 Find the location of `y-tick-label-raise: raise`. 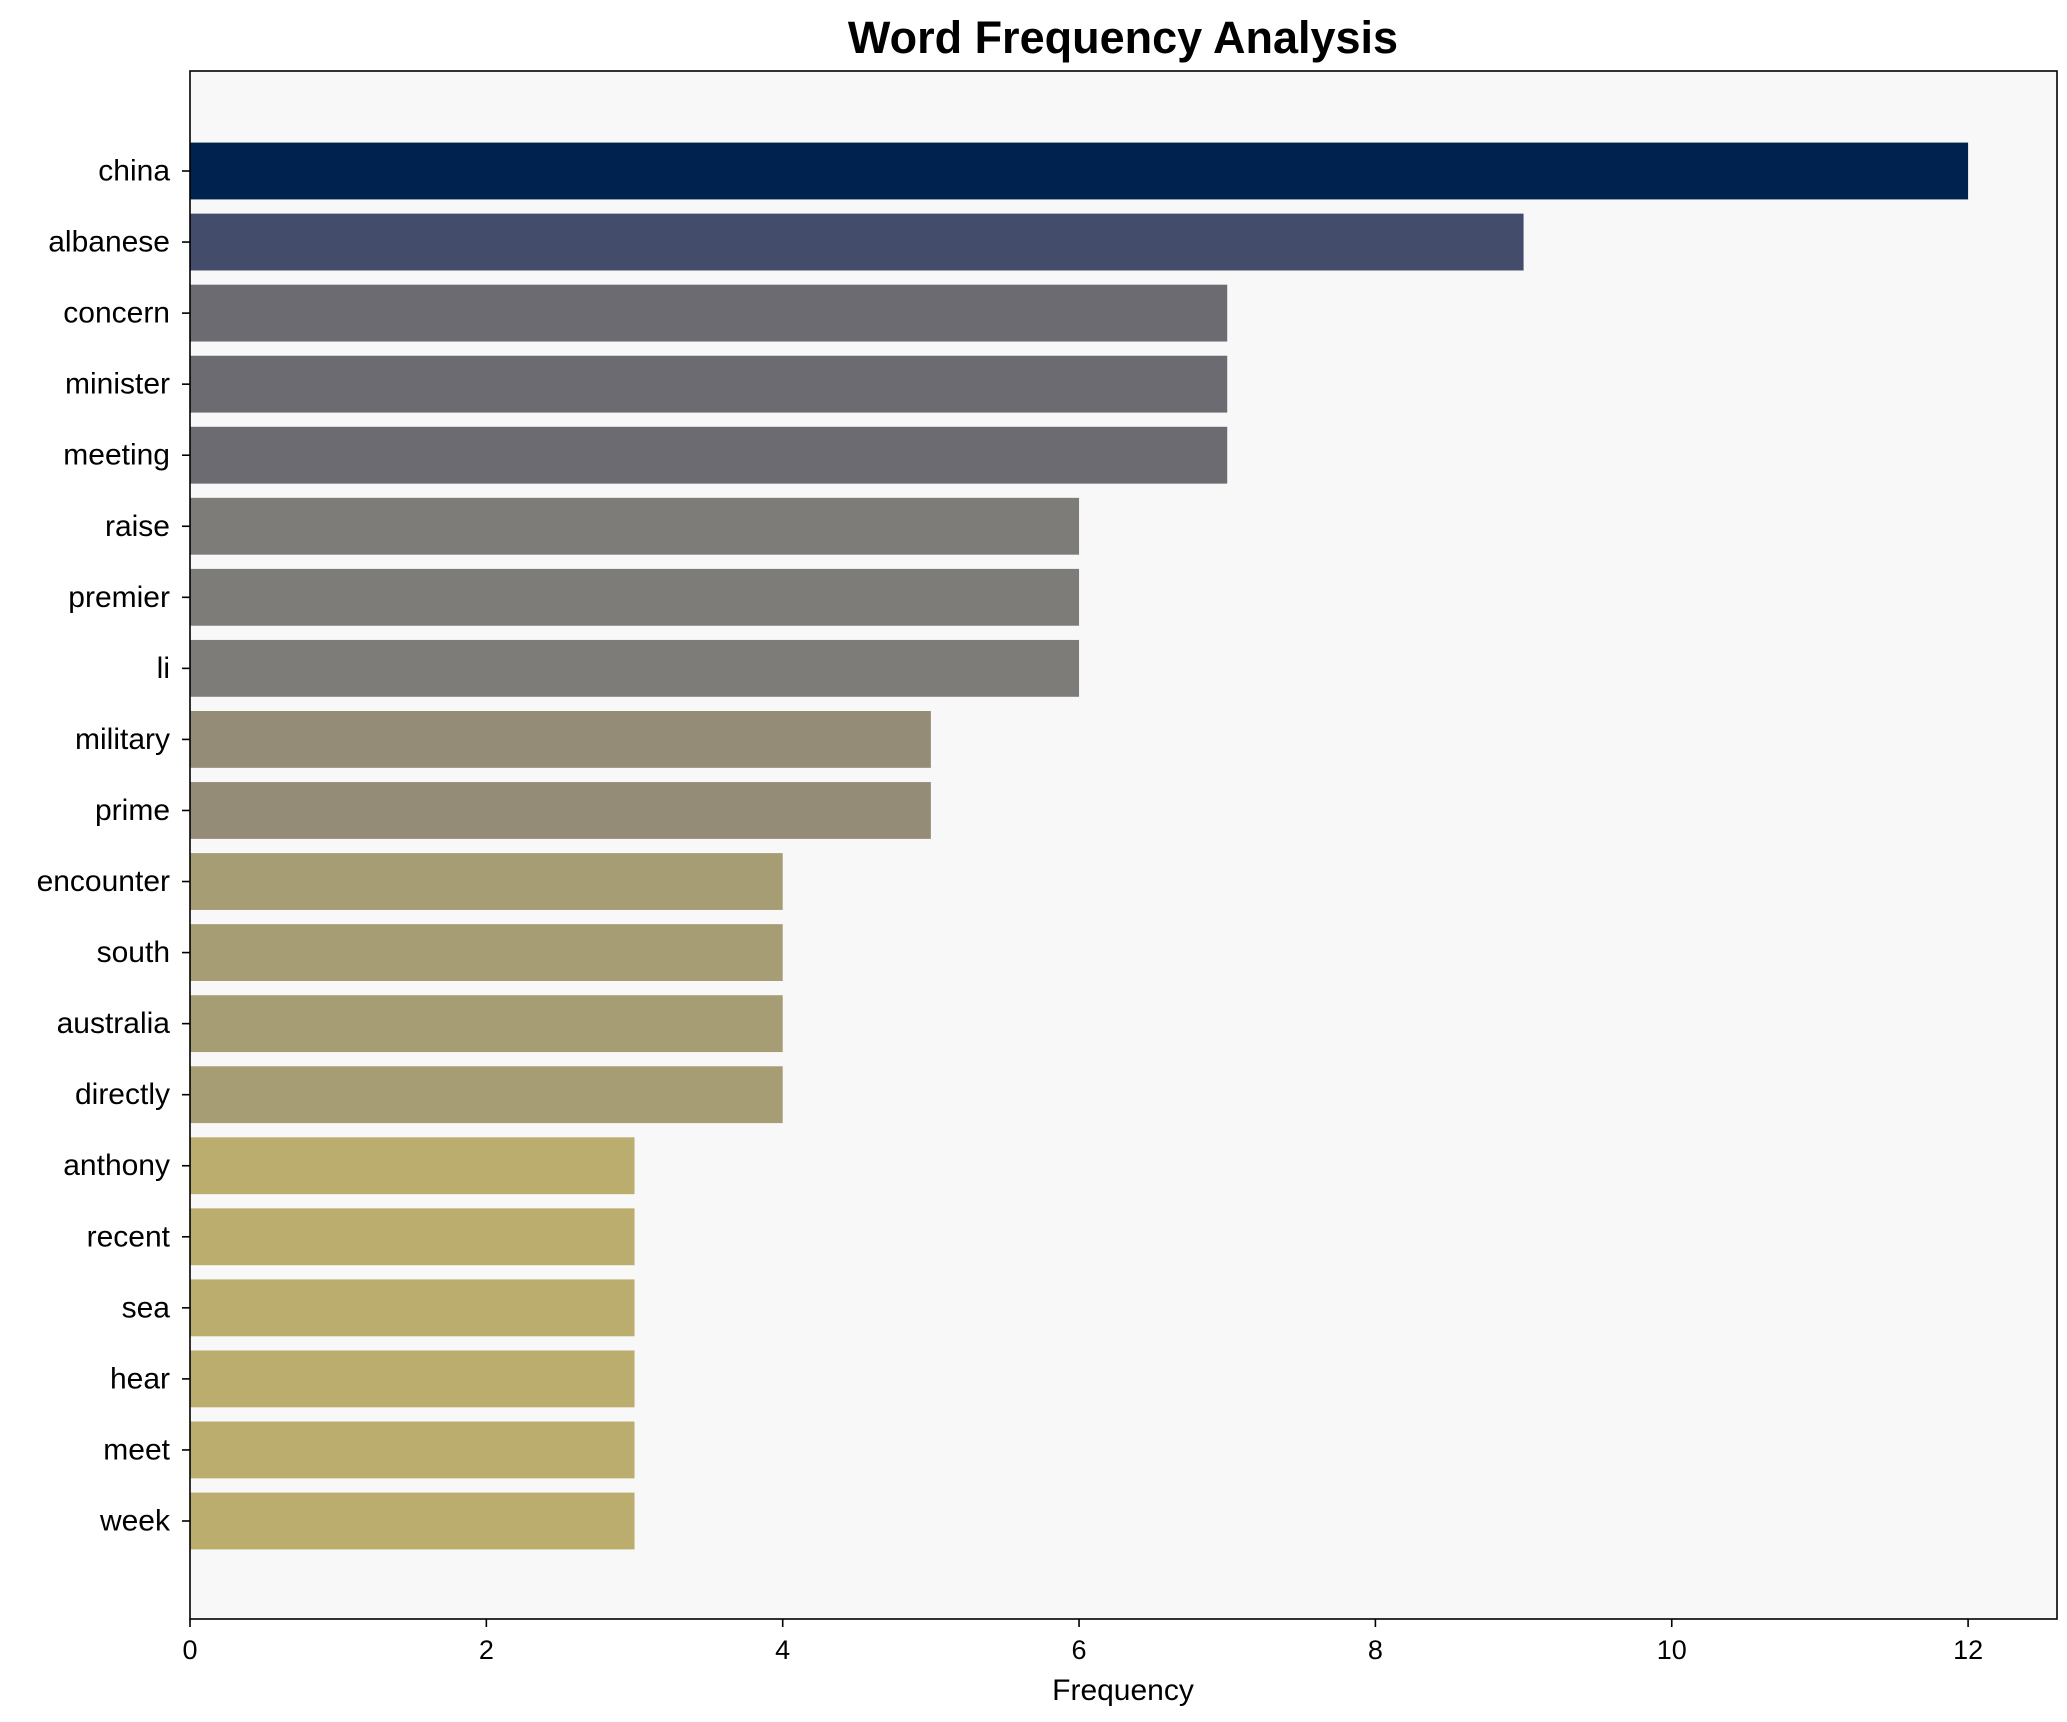

y-tick-label-raise: raise is located at coordinates (137, 526).